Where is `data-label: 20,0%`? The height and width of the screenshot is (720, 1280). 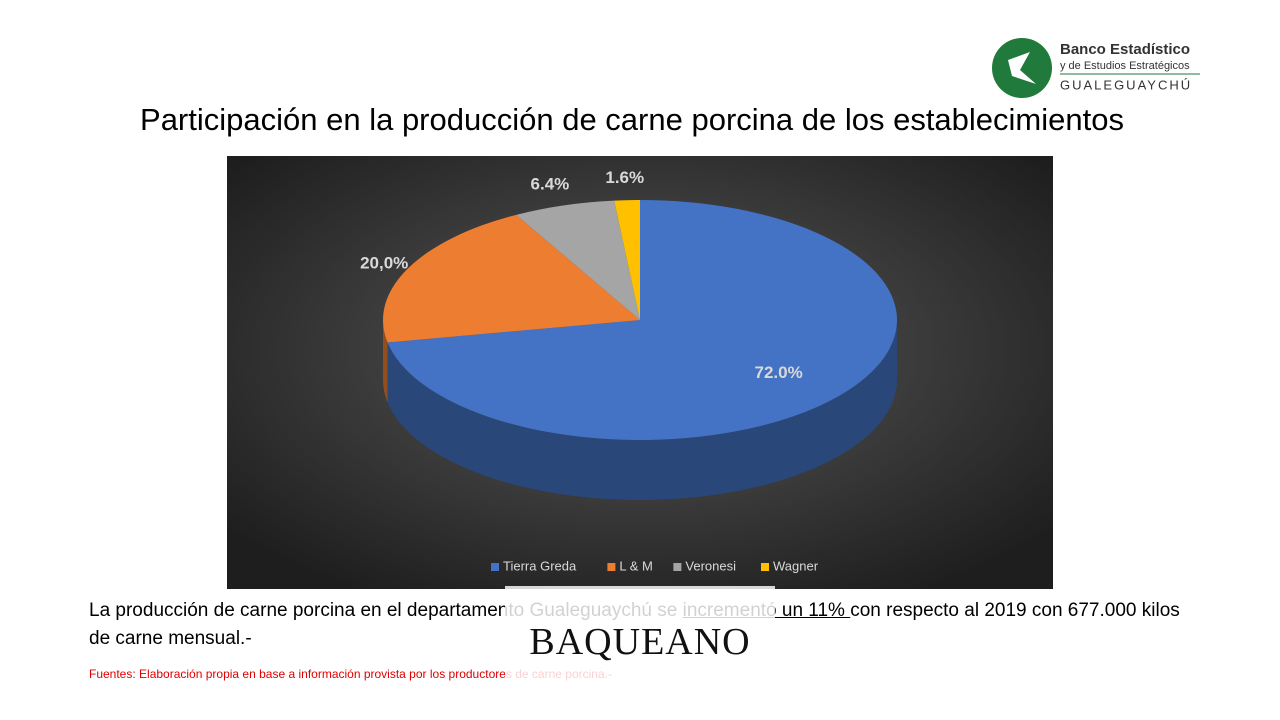 data-label: 20,0% is located at coordinates (384, 262).